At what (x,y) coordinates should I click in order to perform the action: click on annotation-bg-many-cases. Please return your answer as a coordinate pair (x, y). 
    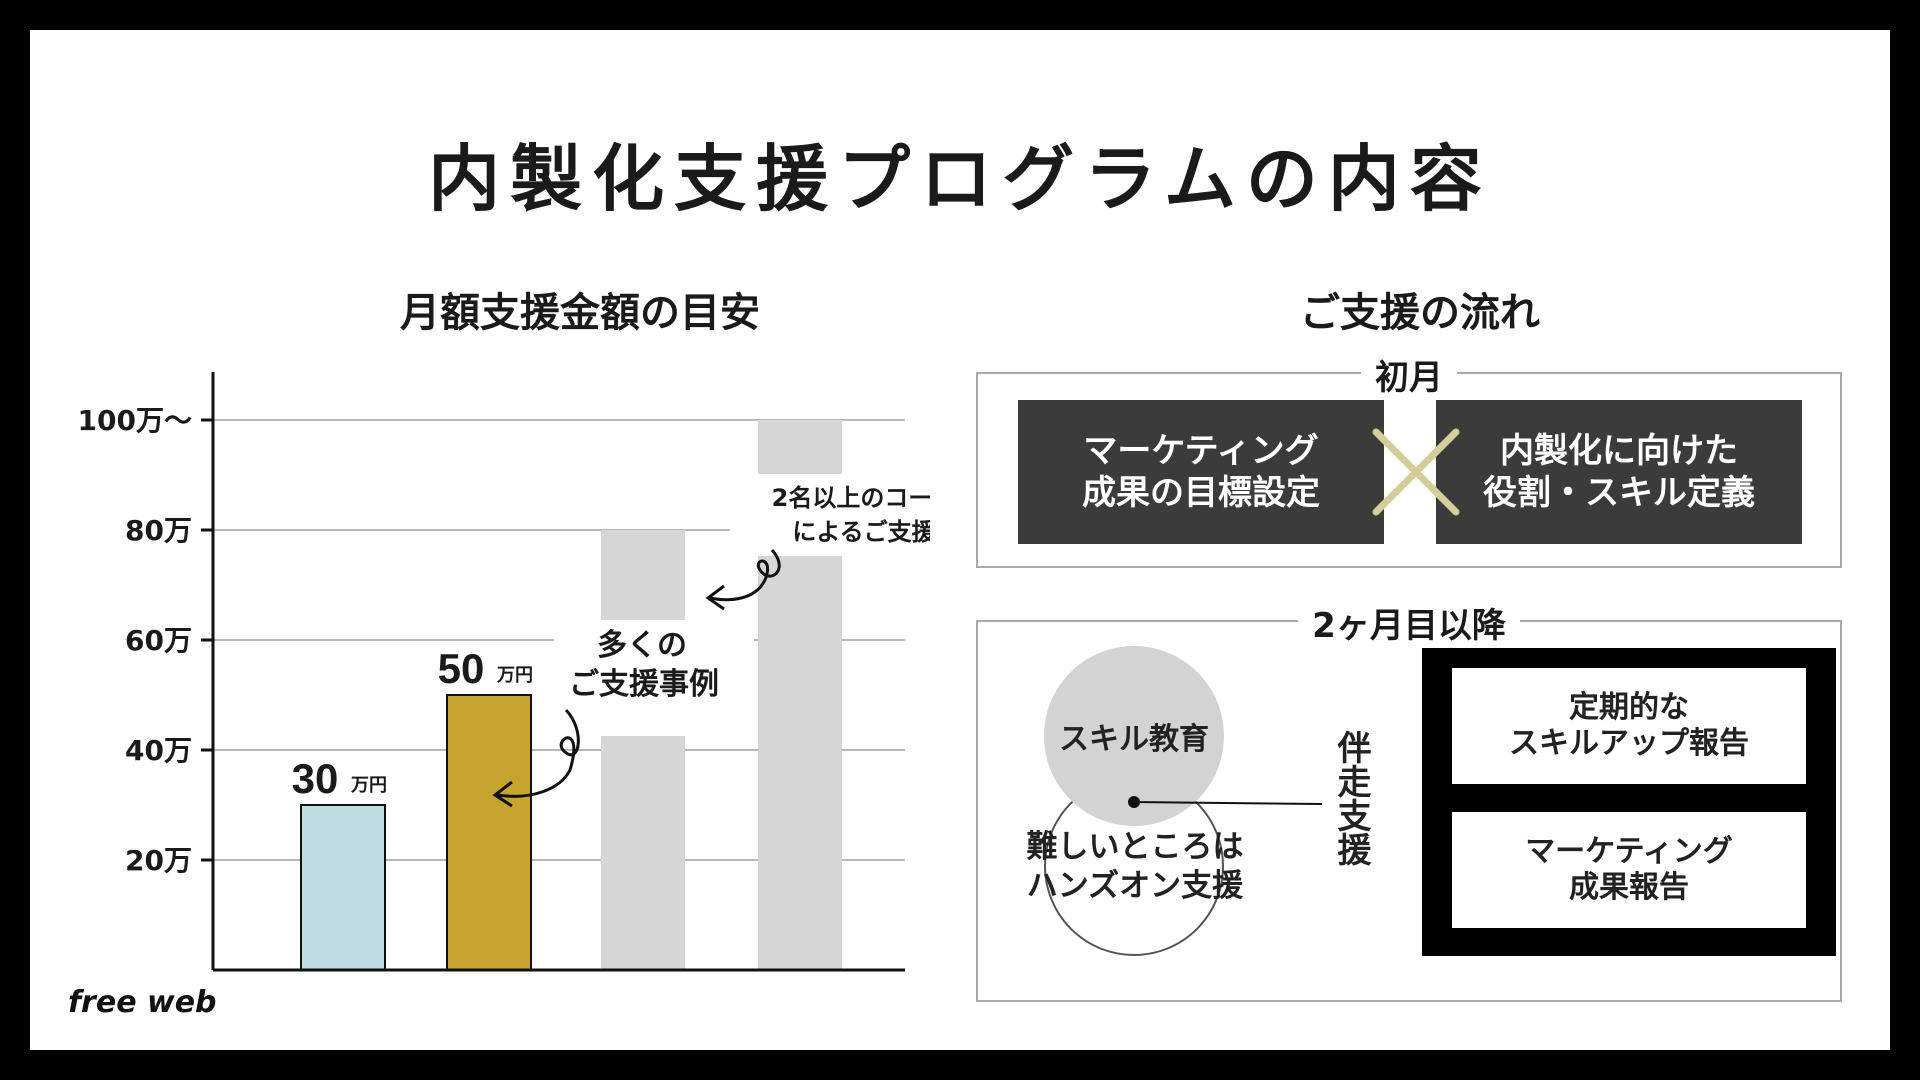
    Looking at the image, I should click on (654, 678).